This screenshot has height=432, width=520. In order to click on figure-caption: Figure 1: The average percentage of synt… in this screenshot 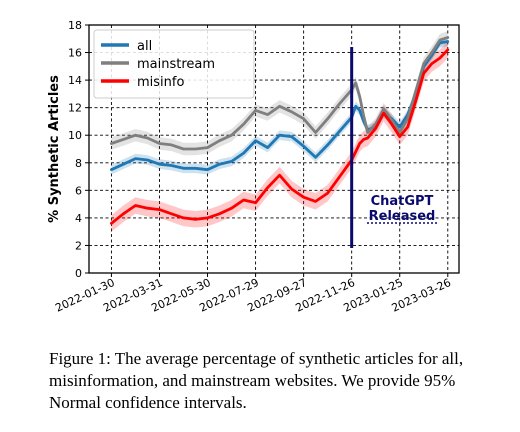, I will do `click(256, 380)`.